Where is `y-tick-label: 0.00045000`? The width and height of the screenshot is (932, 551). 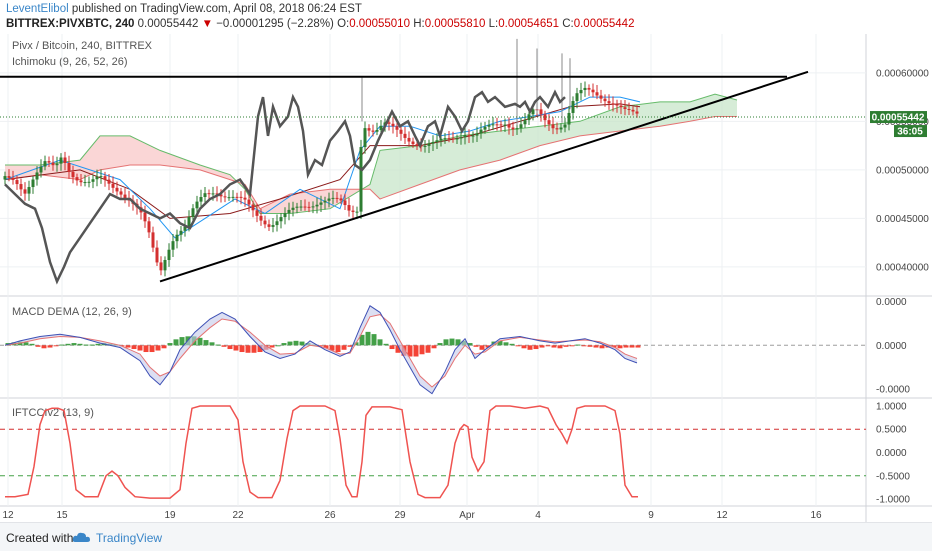
y-tick-label: 0.00045000 is located at coordinates (902, 219).